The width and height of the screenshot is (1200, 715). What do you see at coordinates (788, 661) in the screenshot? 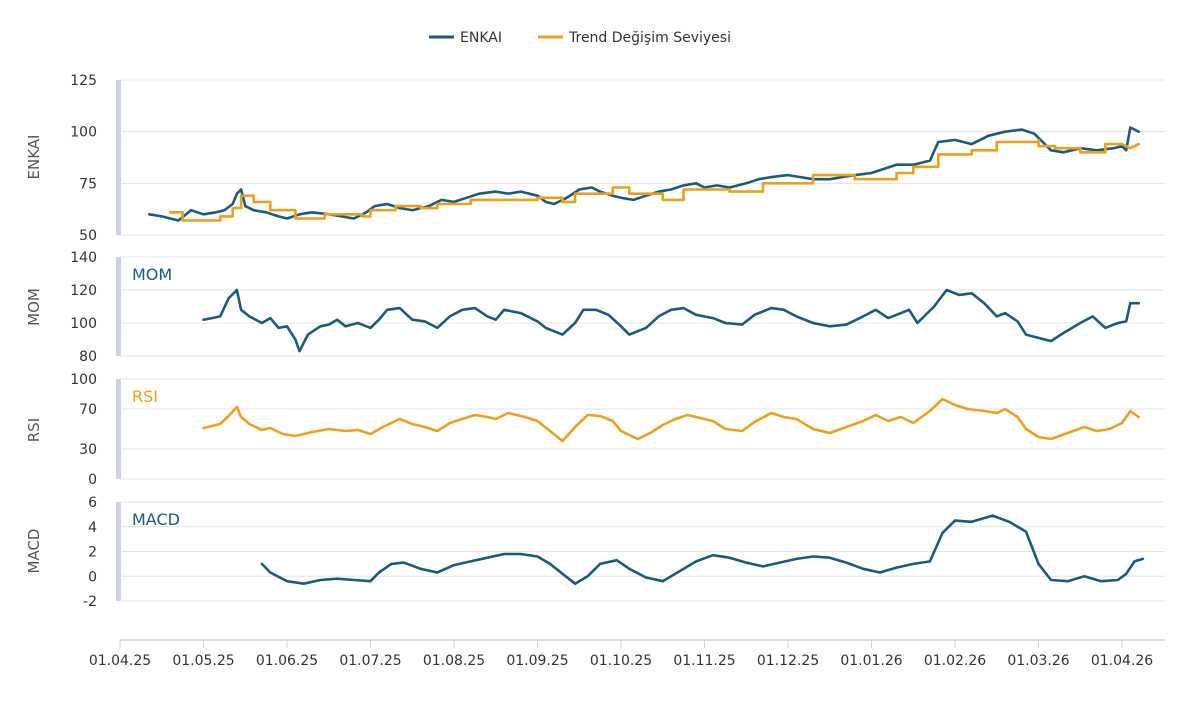
I see `x-tick-label: 01.12.25` at bounding box center [788, 661].